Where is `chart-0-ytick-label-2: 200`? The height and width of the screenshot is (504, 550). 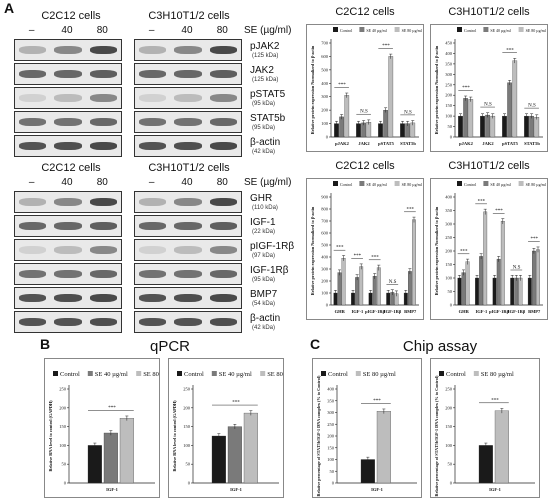 chart-0-ytick-label-2: 200 is located at coordinates (325, 110).